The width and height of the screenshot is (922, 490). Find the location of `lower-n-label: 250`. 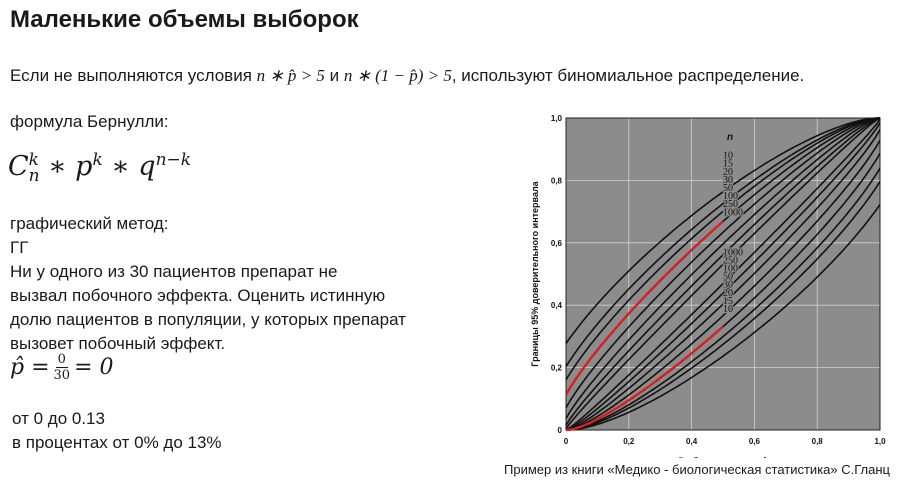

lower-n-label: 250 is located at coordinates (730, 260).